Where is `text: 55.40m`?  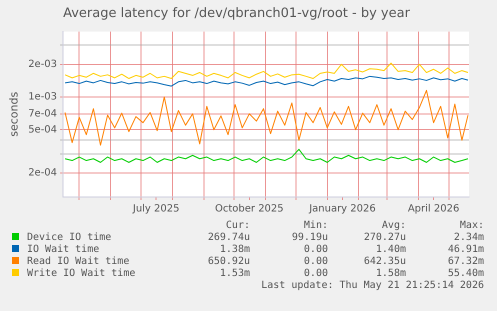 text: 55.40m is located at coordinates (465, 274).